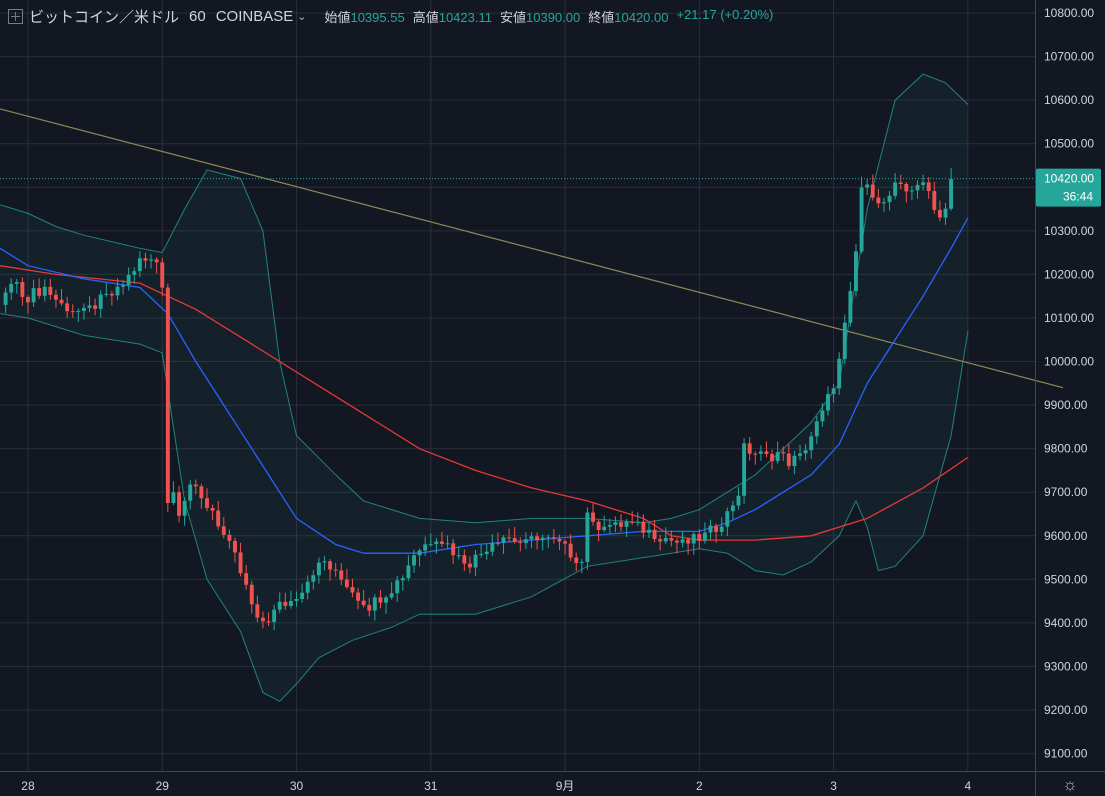  Describe the element at coordinates (1066, 623) in the screenshot. I see `price-tick-label: 9400.00` at that location.